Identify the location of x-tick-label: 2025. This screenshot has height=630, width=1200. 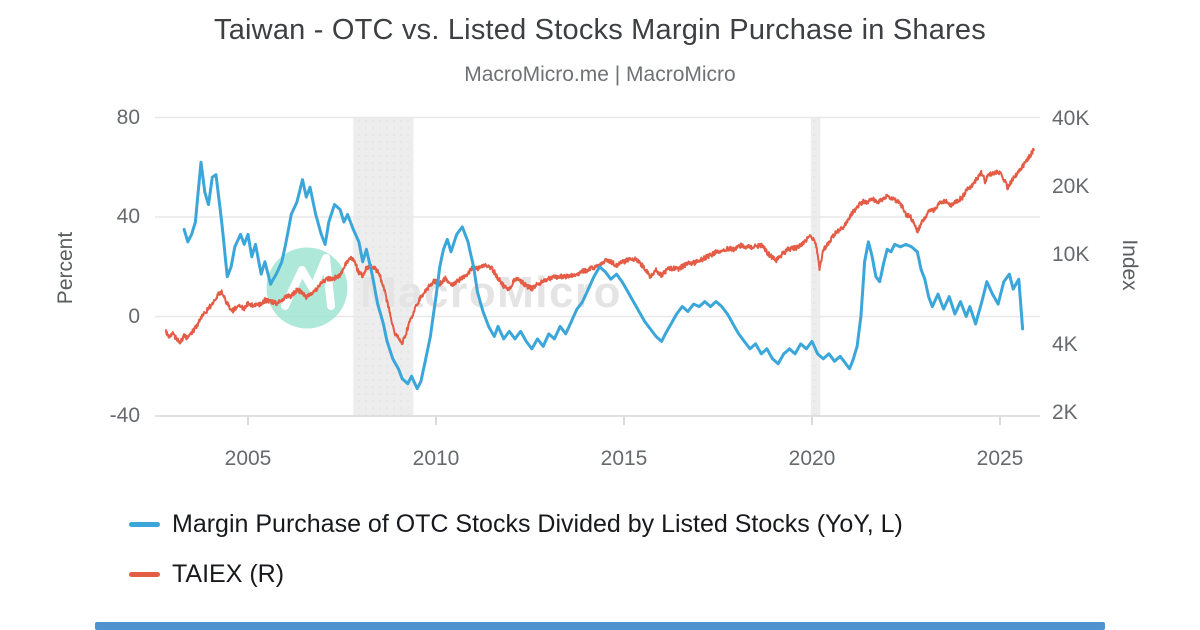
(1000, 458).